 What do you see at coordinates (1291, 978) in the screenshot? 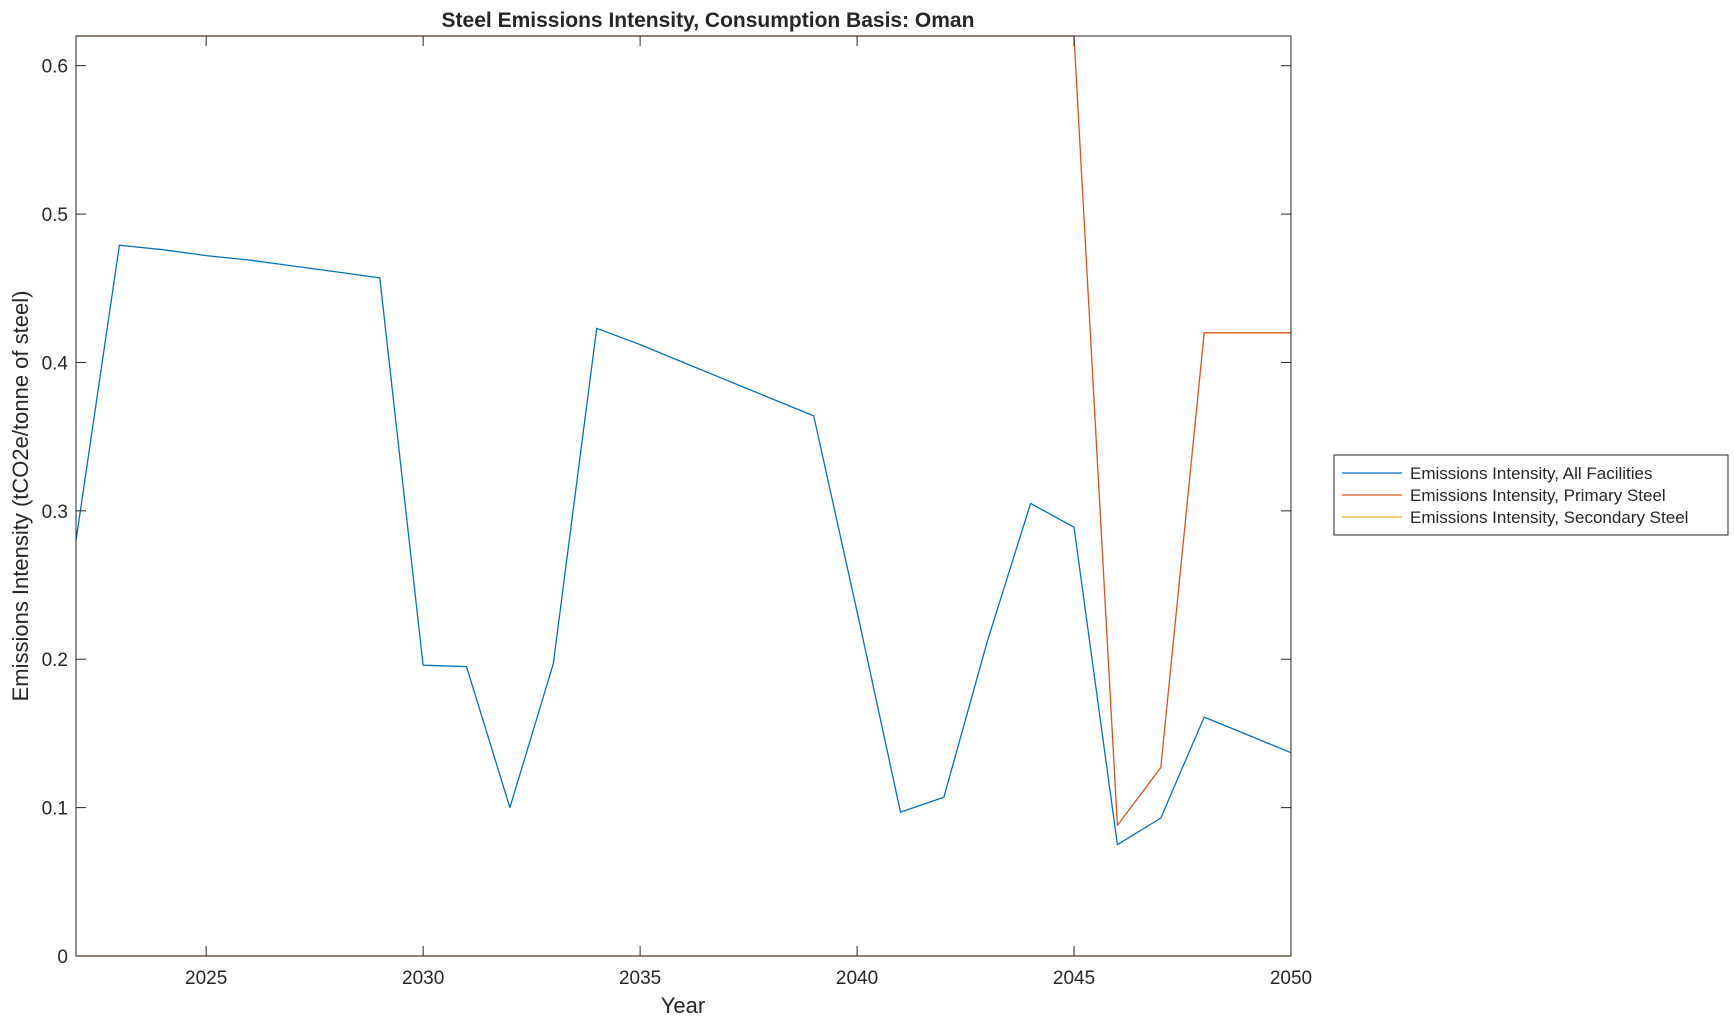
I see `x-tick-label: 2050` at bounding box center [1291, 978].